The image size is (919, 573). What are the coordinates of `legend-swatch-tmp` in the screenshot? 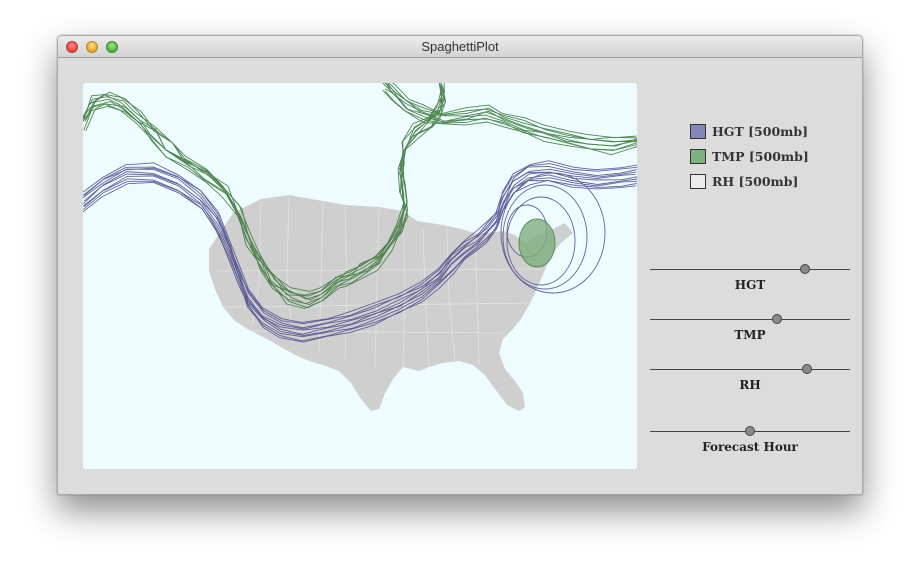 It's located at (698, 156).